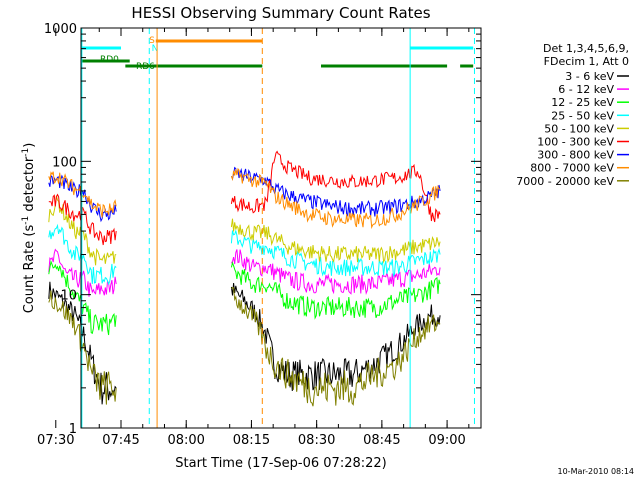  What do you see at coordinates (64, 162) in the screenshot?
I see `y-tick-label: 100` at bounding box center [64, 162].